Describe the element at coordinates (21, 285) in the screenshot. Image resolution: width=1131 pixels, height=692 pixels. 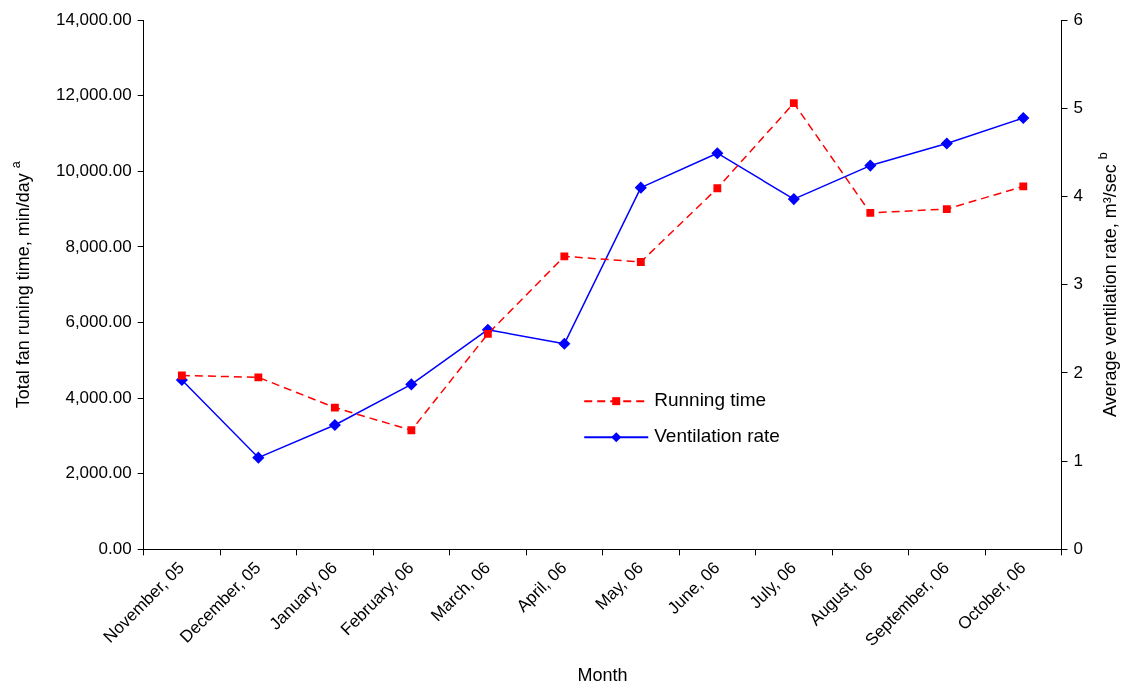
I see `y-axis-title: Total fan runing time, min/day a` at that location.